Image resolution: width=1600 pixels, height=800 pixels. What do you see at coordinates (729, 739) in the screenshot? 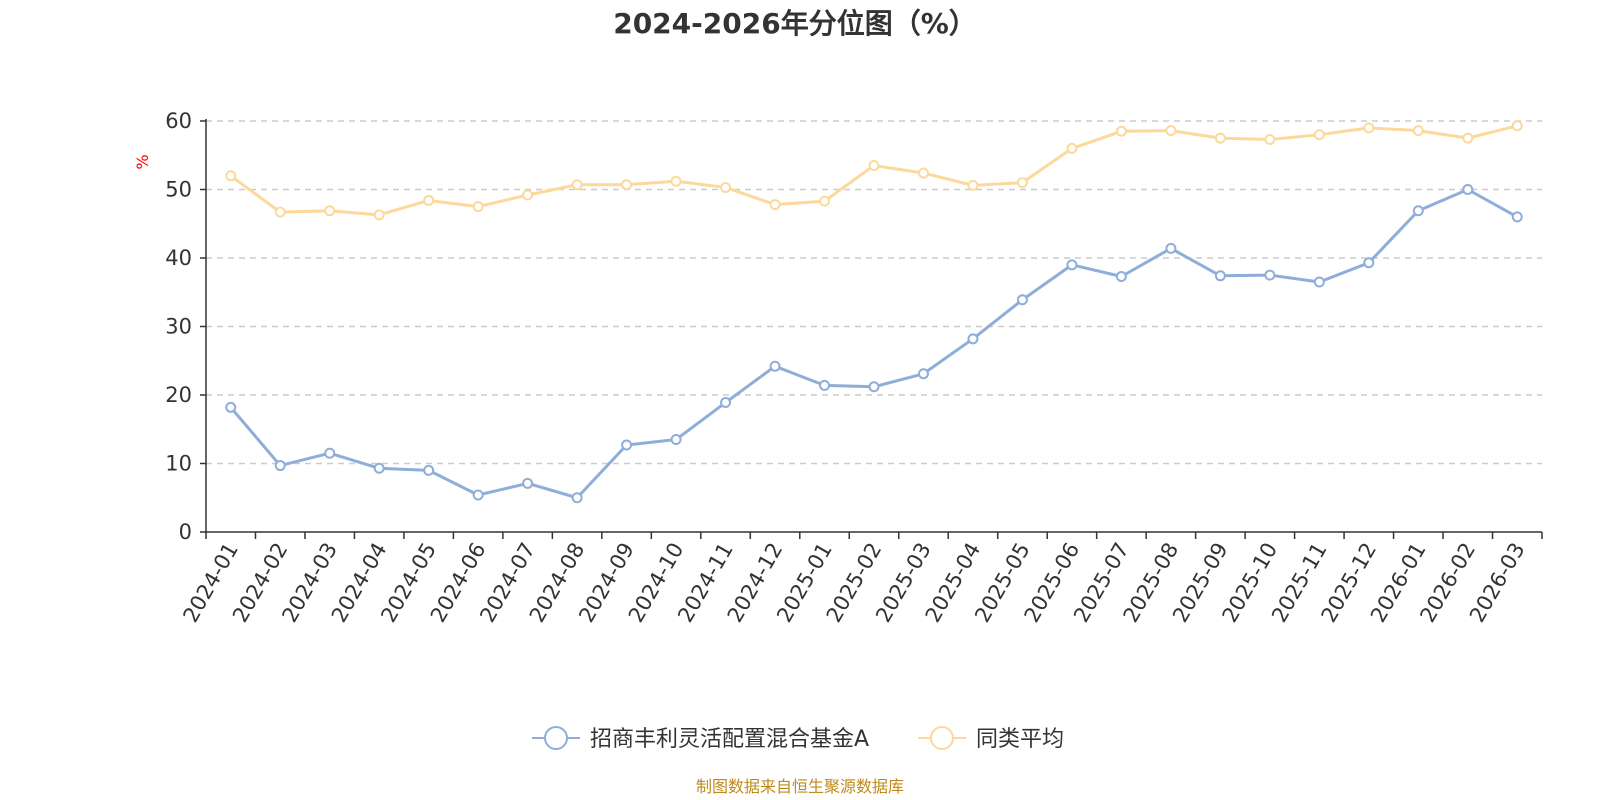
I see `legend-fund-label: 招商丰利灵活配置混合基金A` at bounding box center [729, 739].